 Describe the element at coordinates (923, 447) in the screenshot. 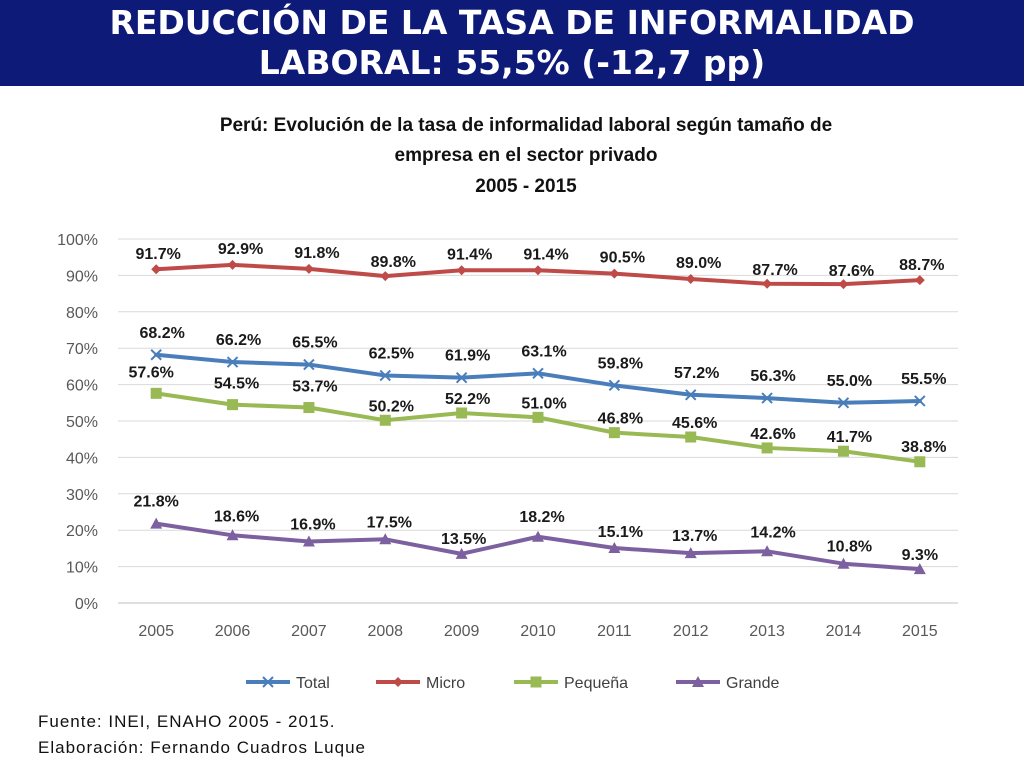

I see `data-label-pequena: 38.8%` at that location.